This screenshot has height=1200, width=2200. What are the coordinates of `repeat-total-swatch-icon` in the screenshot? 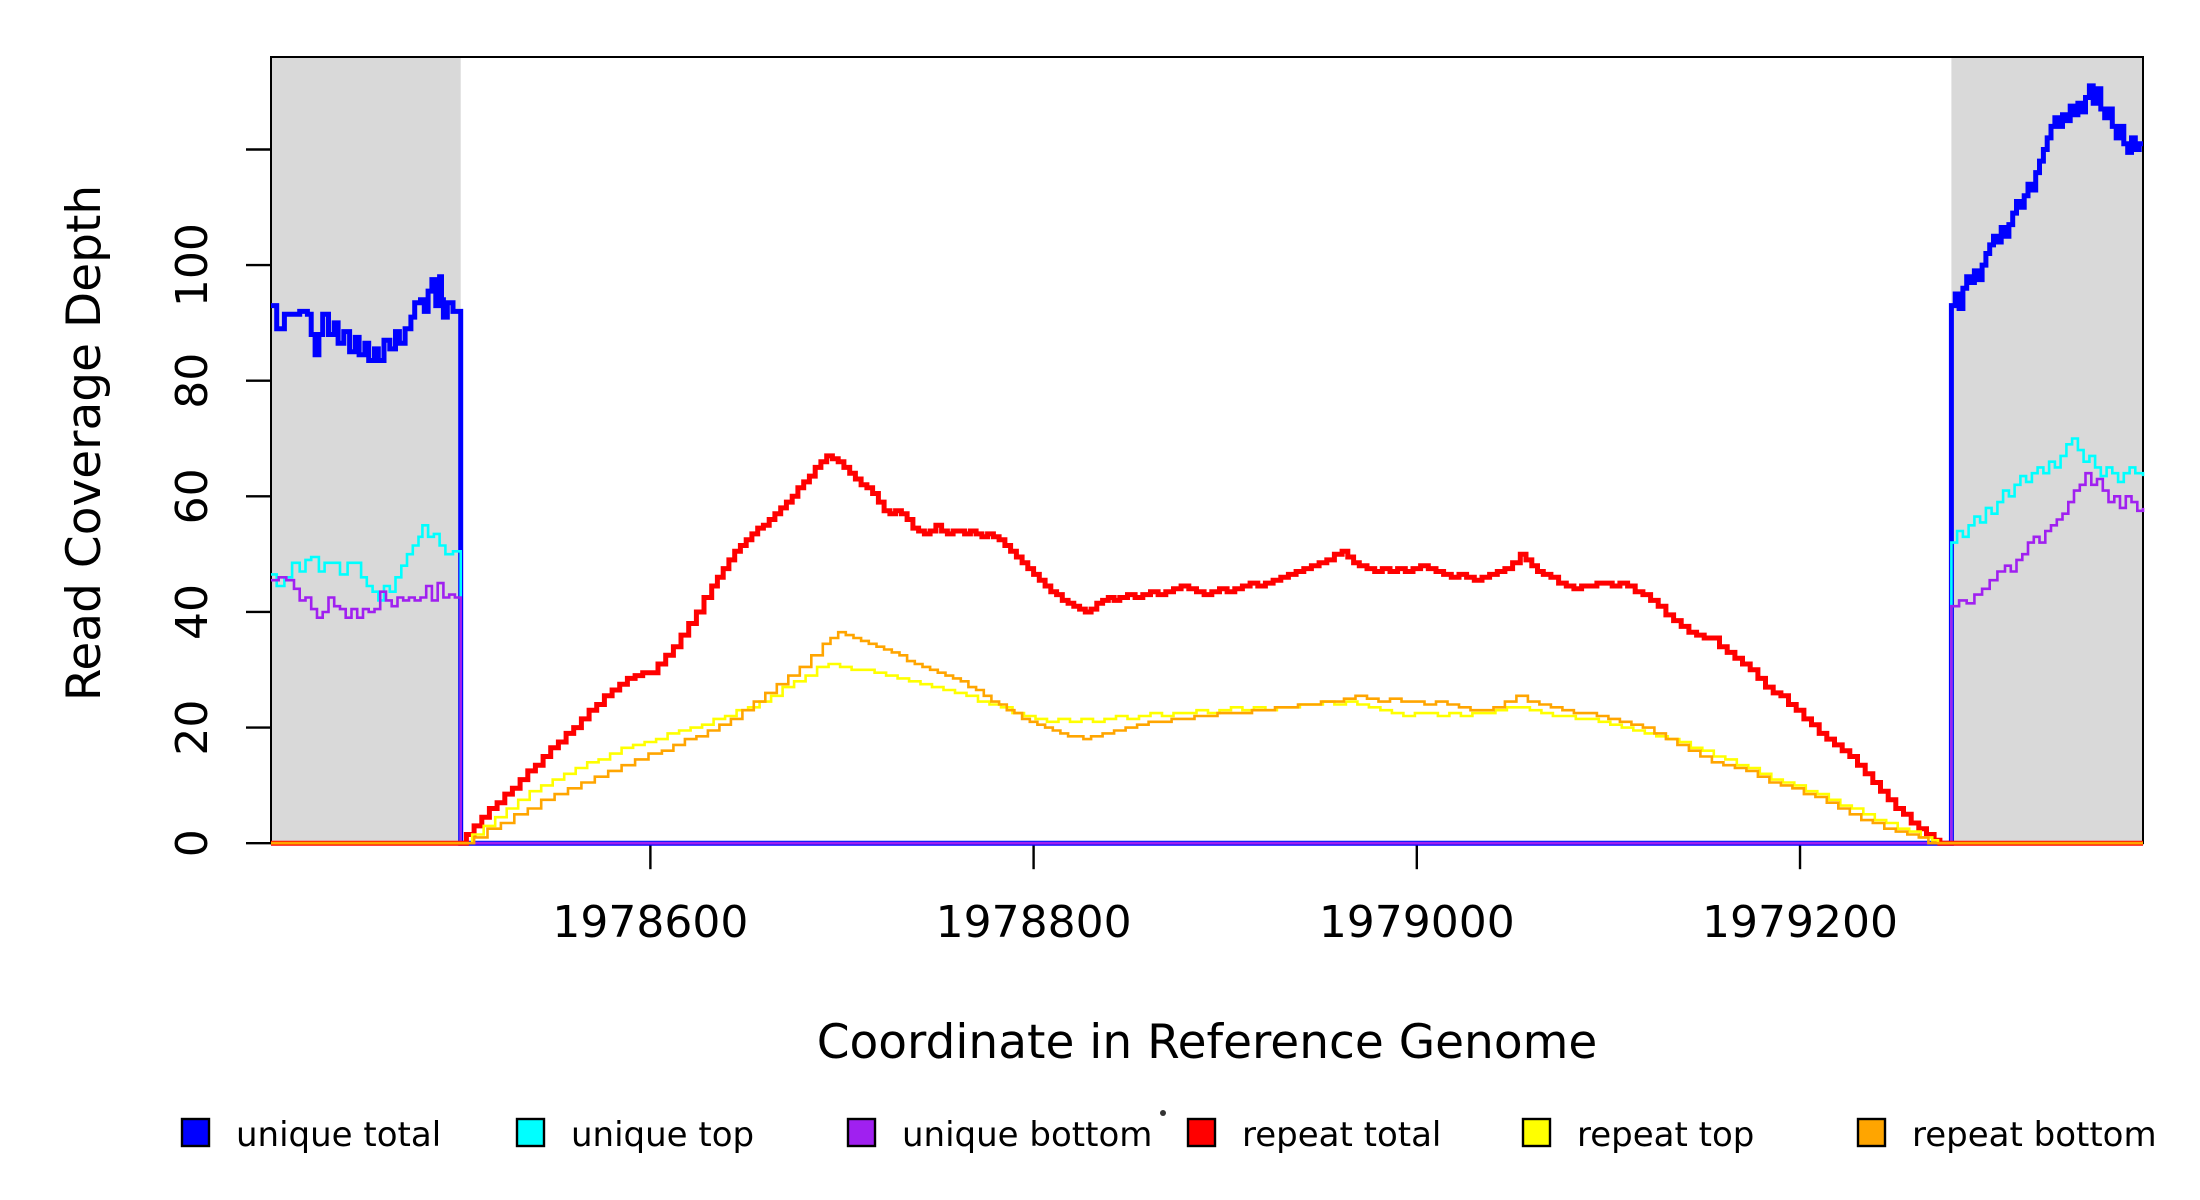 It's located at (1201, 1132).